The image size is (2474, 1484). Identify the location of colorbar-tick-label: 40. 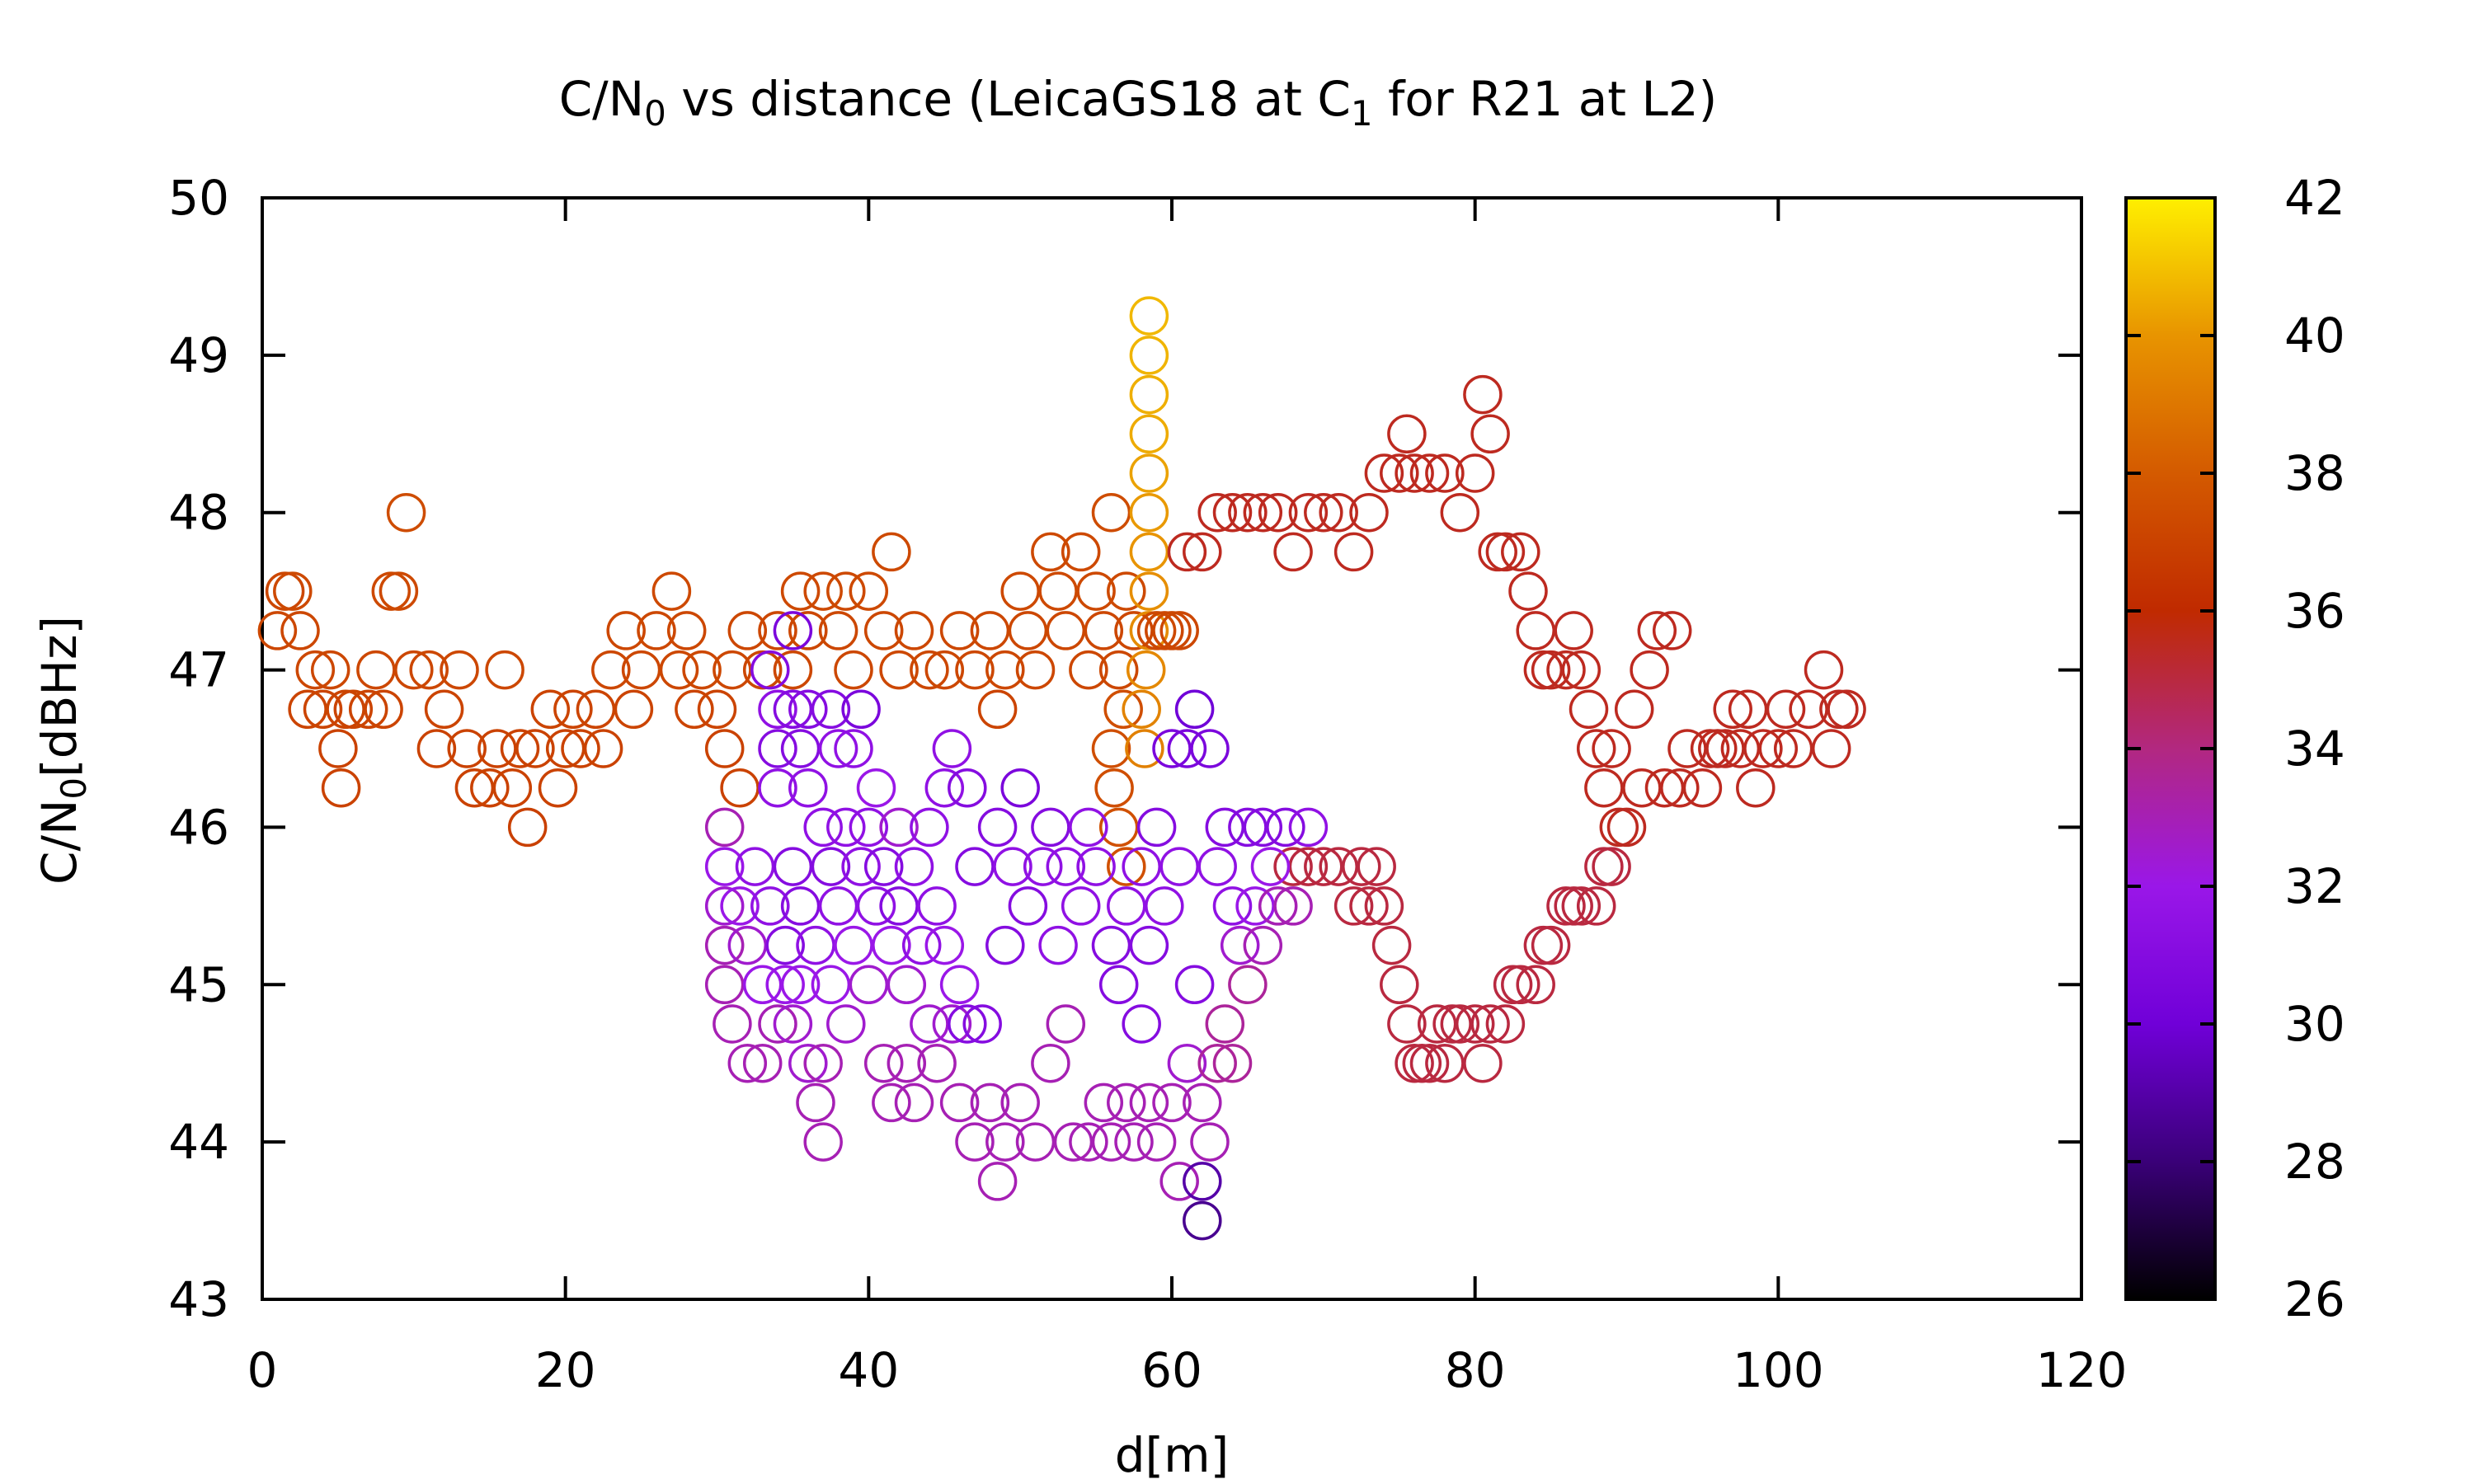
(2314, 336).